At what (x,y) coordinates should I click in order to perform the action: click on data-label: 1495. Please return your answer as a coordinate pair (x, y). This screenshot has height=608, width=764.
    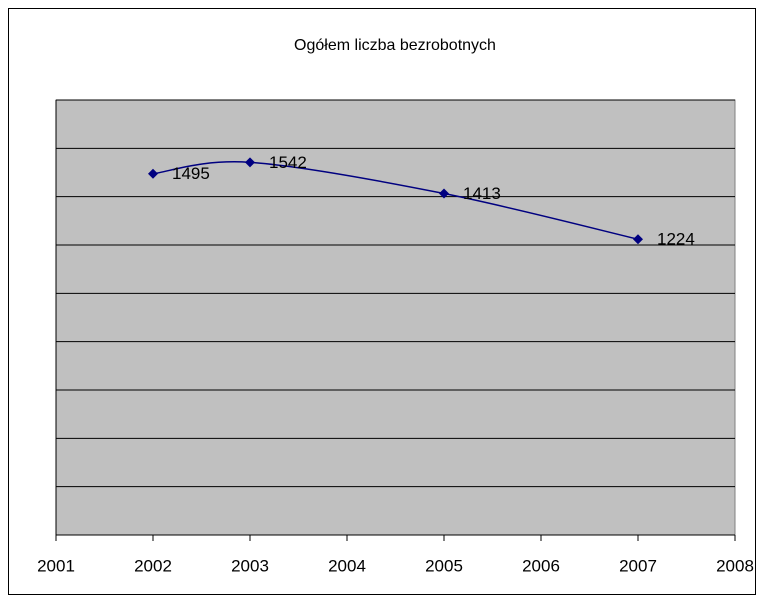
    Looking at the image, I should click on (191, 173).